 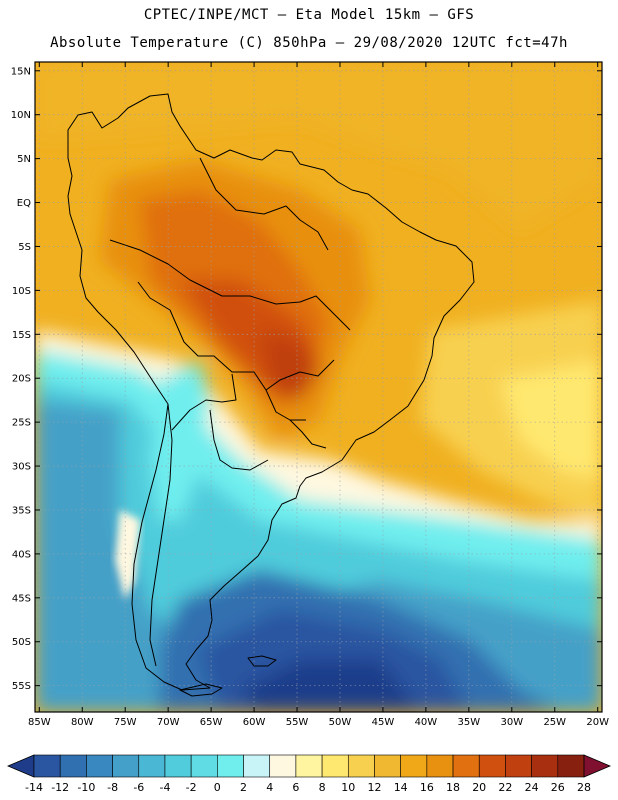 I want to click on colorbar-label: 4, so click(x=269, y=787).